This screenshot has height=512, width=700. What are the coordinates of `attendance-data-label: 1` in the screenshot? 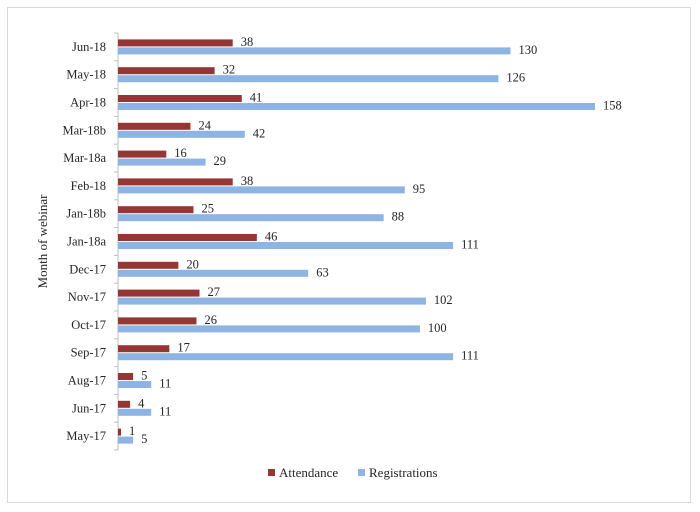 It's located at (132, 431).